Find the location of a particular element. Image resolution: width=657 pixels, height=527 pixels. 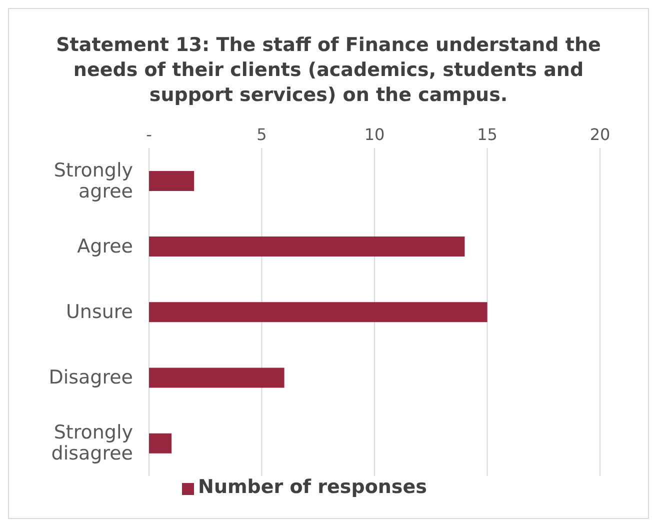

chart-title: Statement 13: The staff of Finance understand the needs of their clients (academics, students and support services) on the campus. is located at coordinates (328, 70).